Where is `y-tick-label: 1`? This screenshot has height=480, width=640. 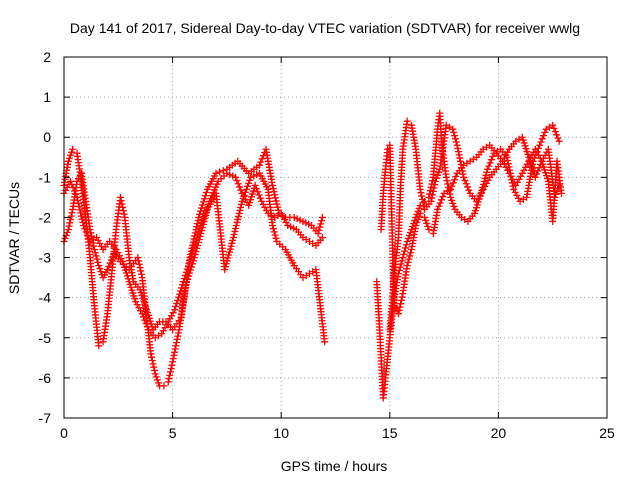
y-tick-label: 1 is located at coordinates (47, 97).